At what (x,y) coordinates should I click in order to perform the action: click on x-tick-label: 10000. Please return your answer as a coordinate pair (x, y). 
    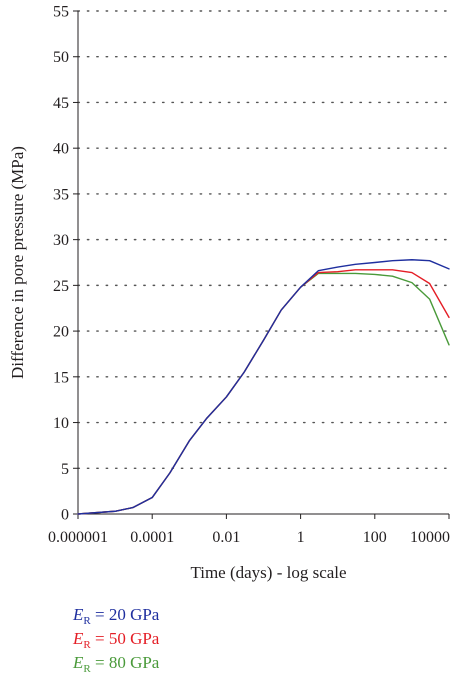
    Looking at the image, I should click on (430, 537).